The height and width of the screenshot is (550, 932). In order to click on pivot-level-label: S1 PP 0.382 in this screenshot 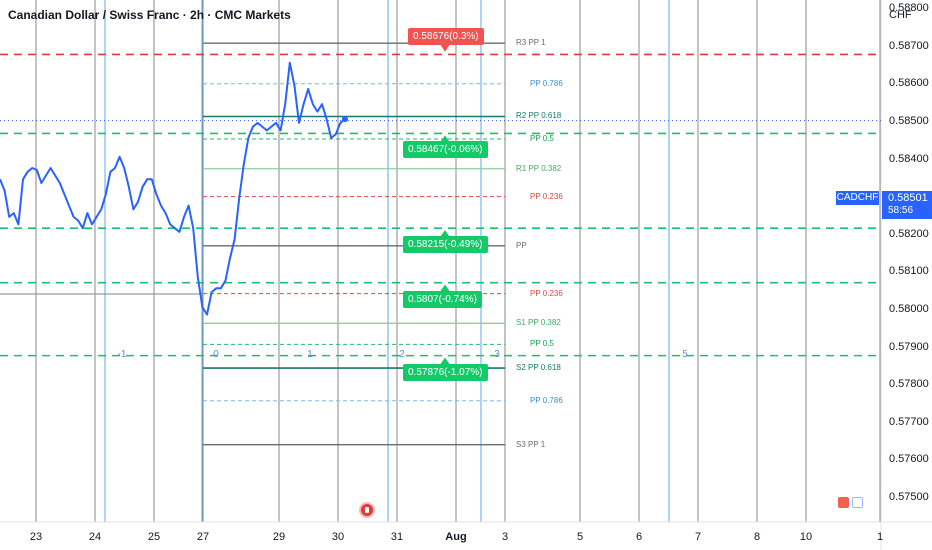, I will do `click(538, 323)`.